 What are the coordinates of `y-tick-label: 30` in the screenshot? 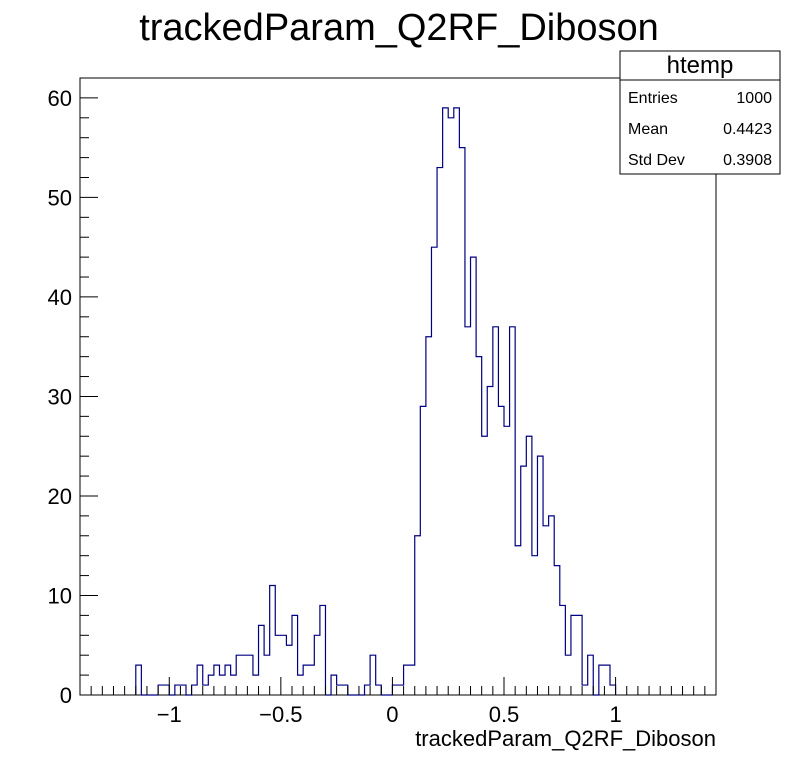 It's located at (60, 396).